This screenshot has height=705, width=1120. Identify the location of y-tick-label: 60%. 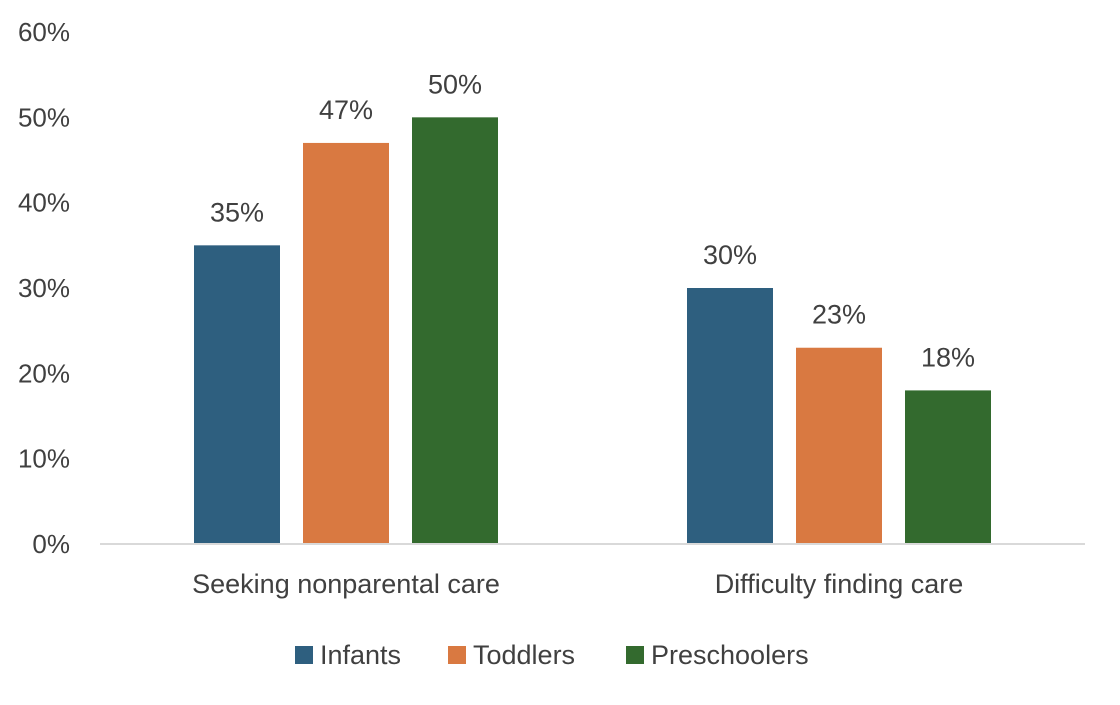
(44, 32).